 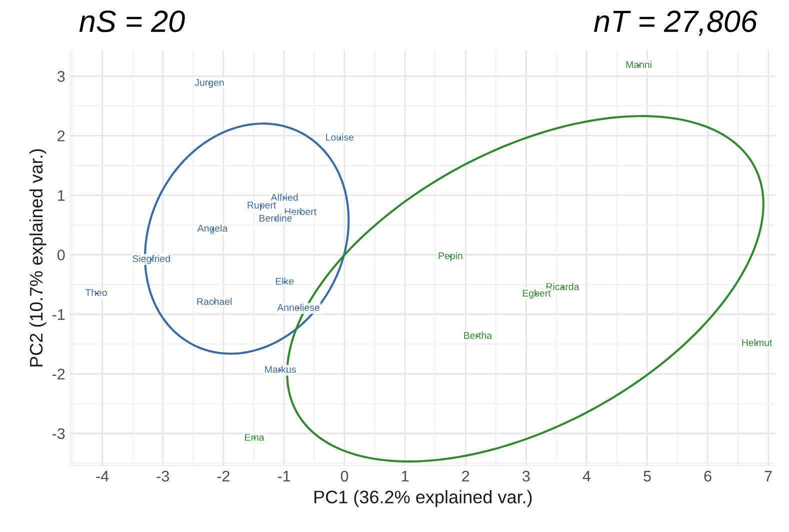 What do you see at coordinates (708, 476) in the screenshot?
I see `x-tick-label: 6` at bounding box center [708, 476].